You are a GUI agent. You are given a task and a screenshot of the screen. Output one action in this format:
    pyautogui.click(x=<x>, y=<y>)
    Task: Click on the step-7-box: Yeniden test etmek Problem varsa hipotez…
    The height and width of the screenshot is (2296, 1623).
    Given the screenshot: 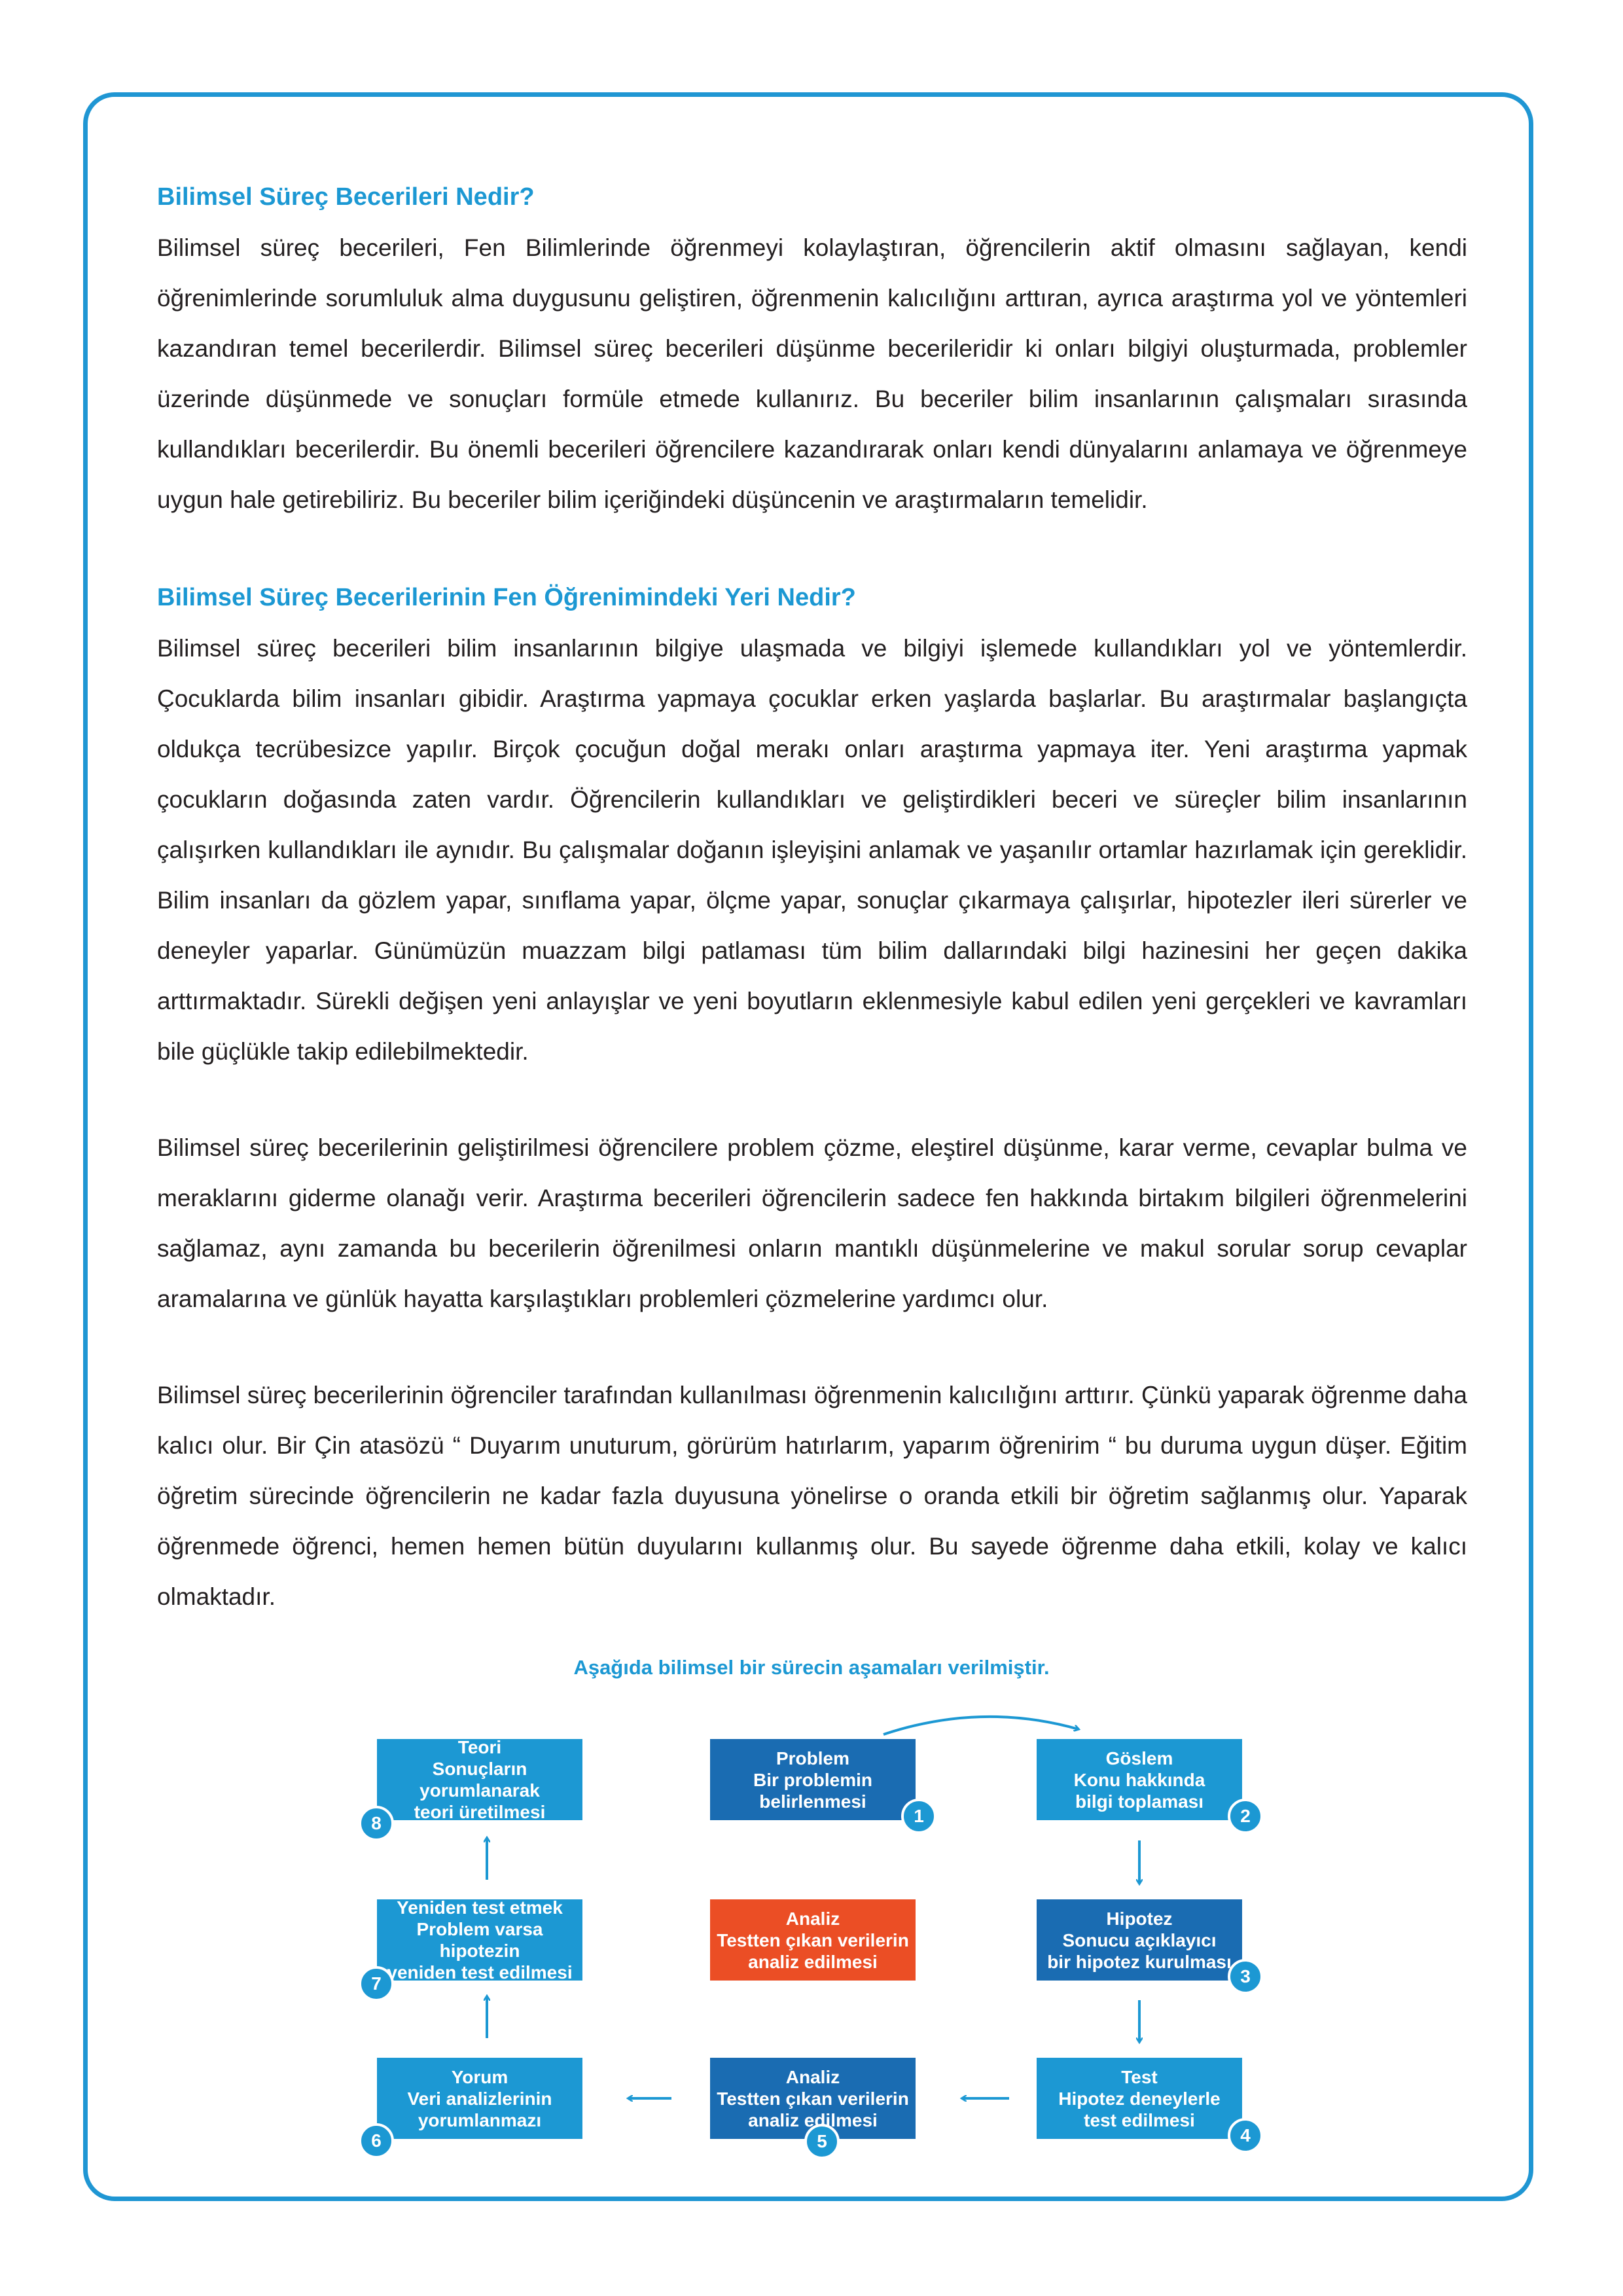 What is the action you would take?
    pyautogui.click(x=479, y=1939)
    